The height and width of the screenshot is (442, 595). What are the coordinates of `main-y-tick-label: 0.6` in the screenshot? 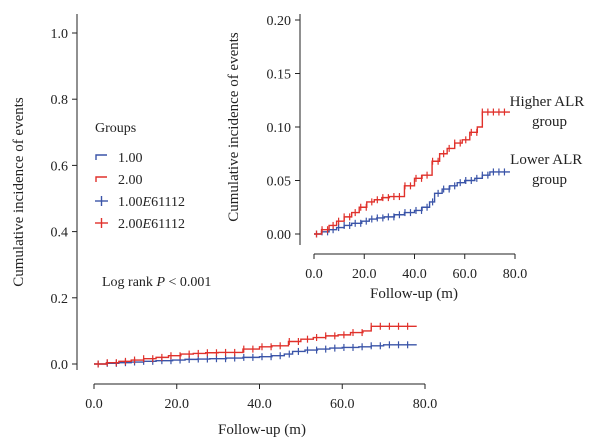 It's located at (60, 166).